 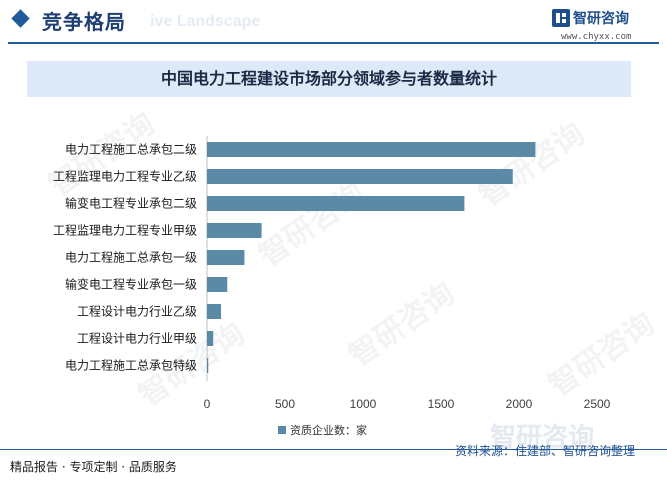 I want to click on x-tick-label: 500, so click(x=285, y=404).